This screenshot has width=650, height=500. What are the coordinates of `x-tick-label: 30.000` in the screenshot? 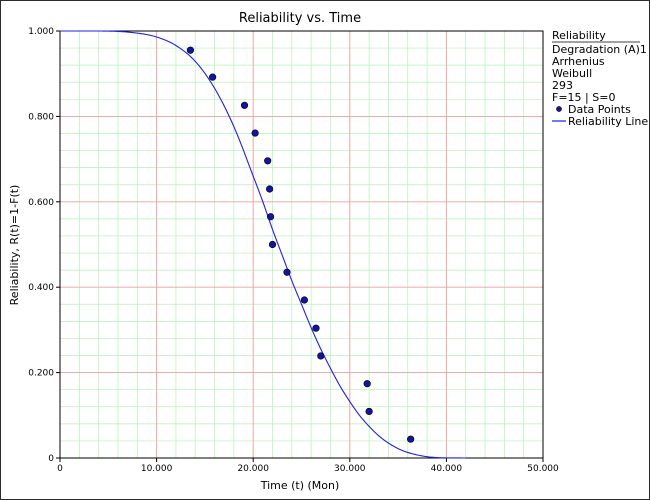 It's located at (350, 469).